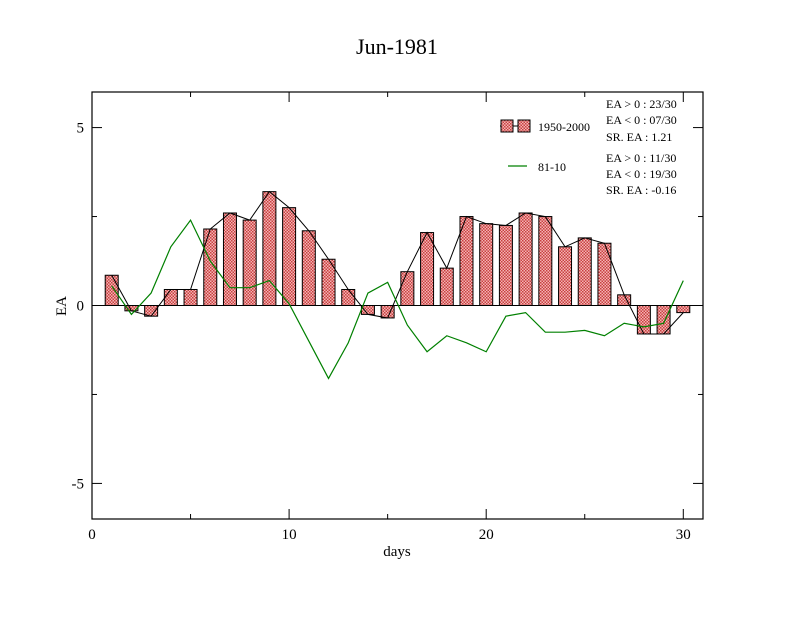 The width and height of the screenshot is (792, 617). I want to click on x-axis-label: days, so click(397, 552).